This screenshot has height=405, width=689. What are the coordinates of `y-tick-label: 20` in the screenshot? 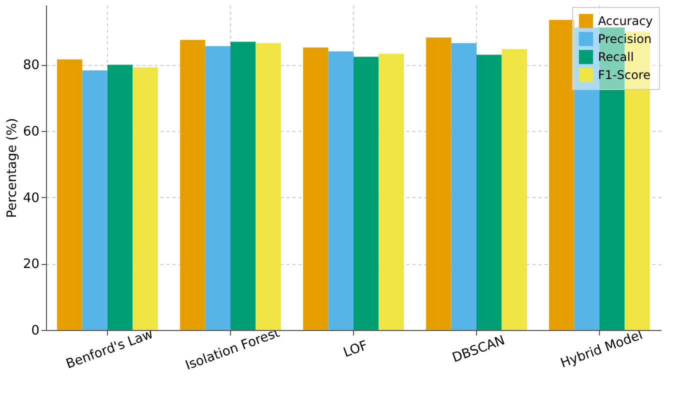 It's located at (31, 264).